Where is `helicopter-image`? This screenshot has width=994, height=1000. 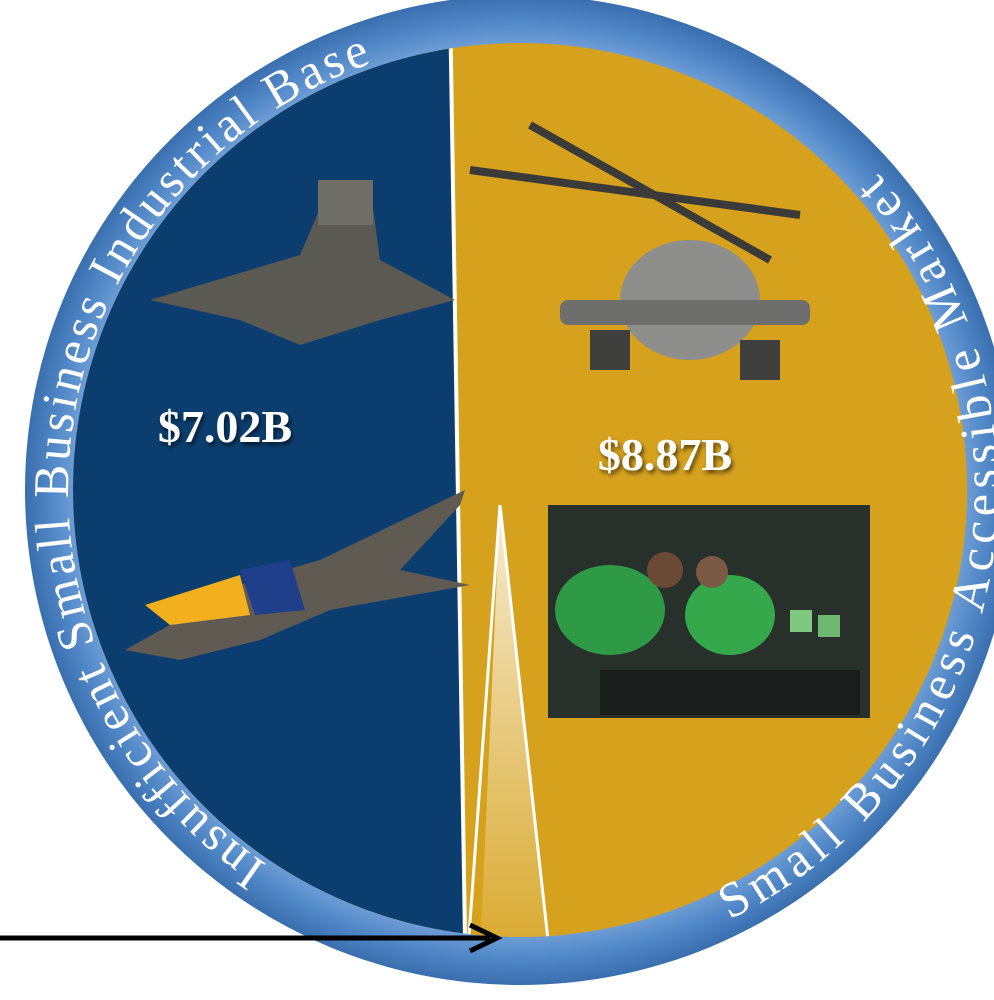
helicopter-image is located at coordinates (639, 250).